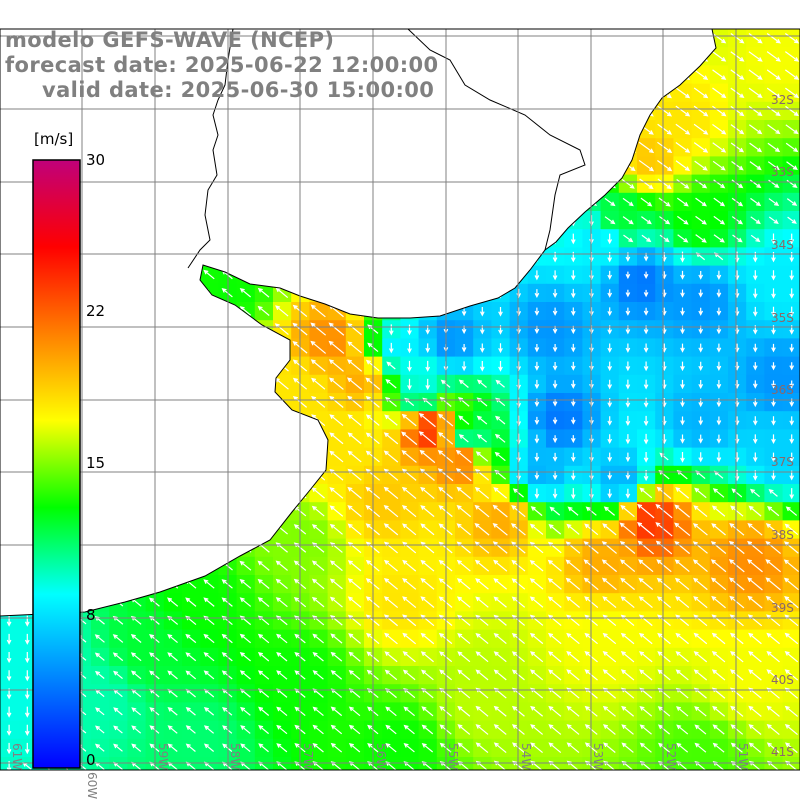 The image size is (800, 800). I want to click on lat-label: 41S, so click(782, 752).